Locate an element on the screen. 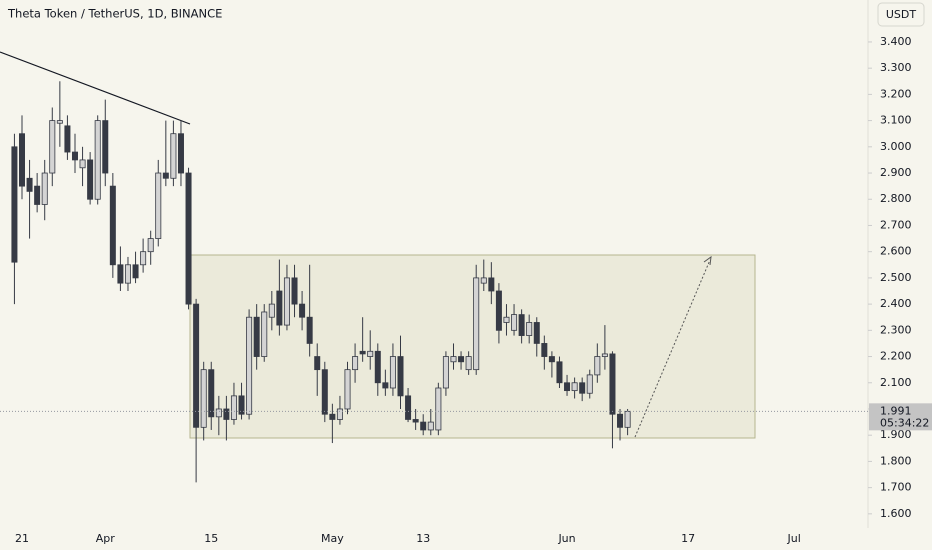 The width and height of the screenshot is (932, 550). y-tick-label: 2.800 is located at coordinates (896, 198).